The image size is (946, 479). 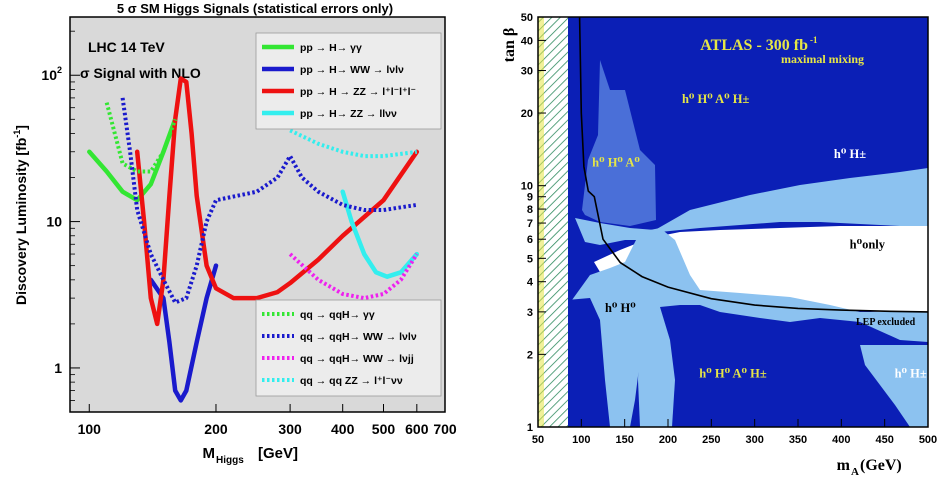 What do you see at coordinates (230, 460) in the screenshot?
I see `left-xlabel-sub: Higgs` at bounding box center [230, 460].